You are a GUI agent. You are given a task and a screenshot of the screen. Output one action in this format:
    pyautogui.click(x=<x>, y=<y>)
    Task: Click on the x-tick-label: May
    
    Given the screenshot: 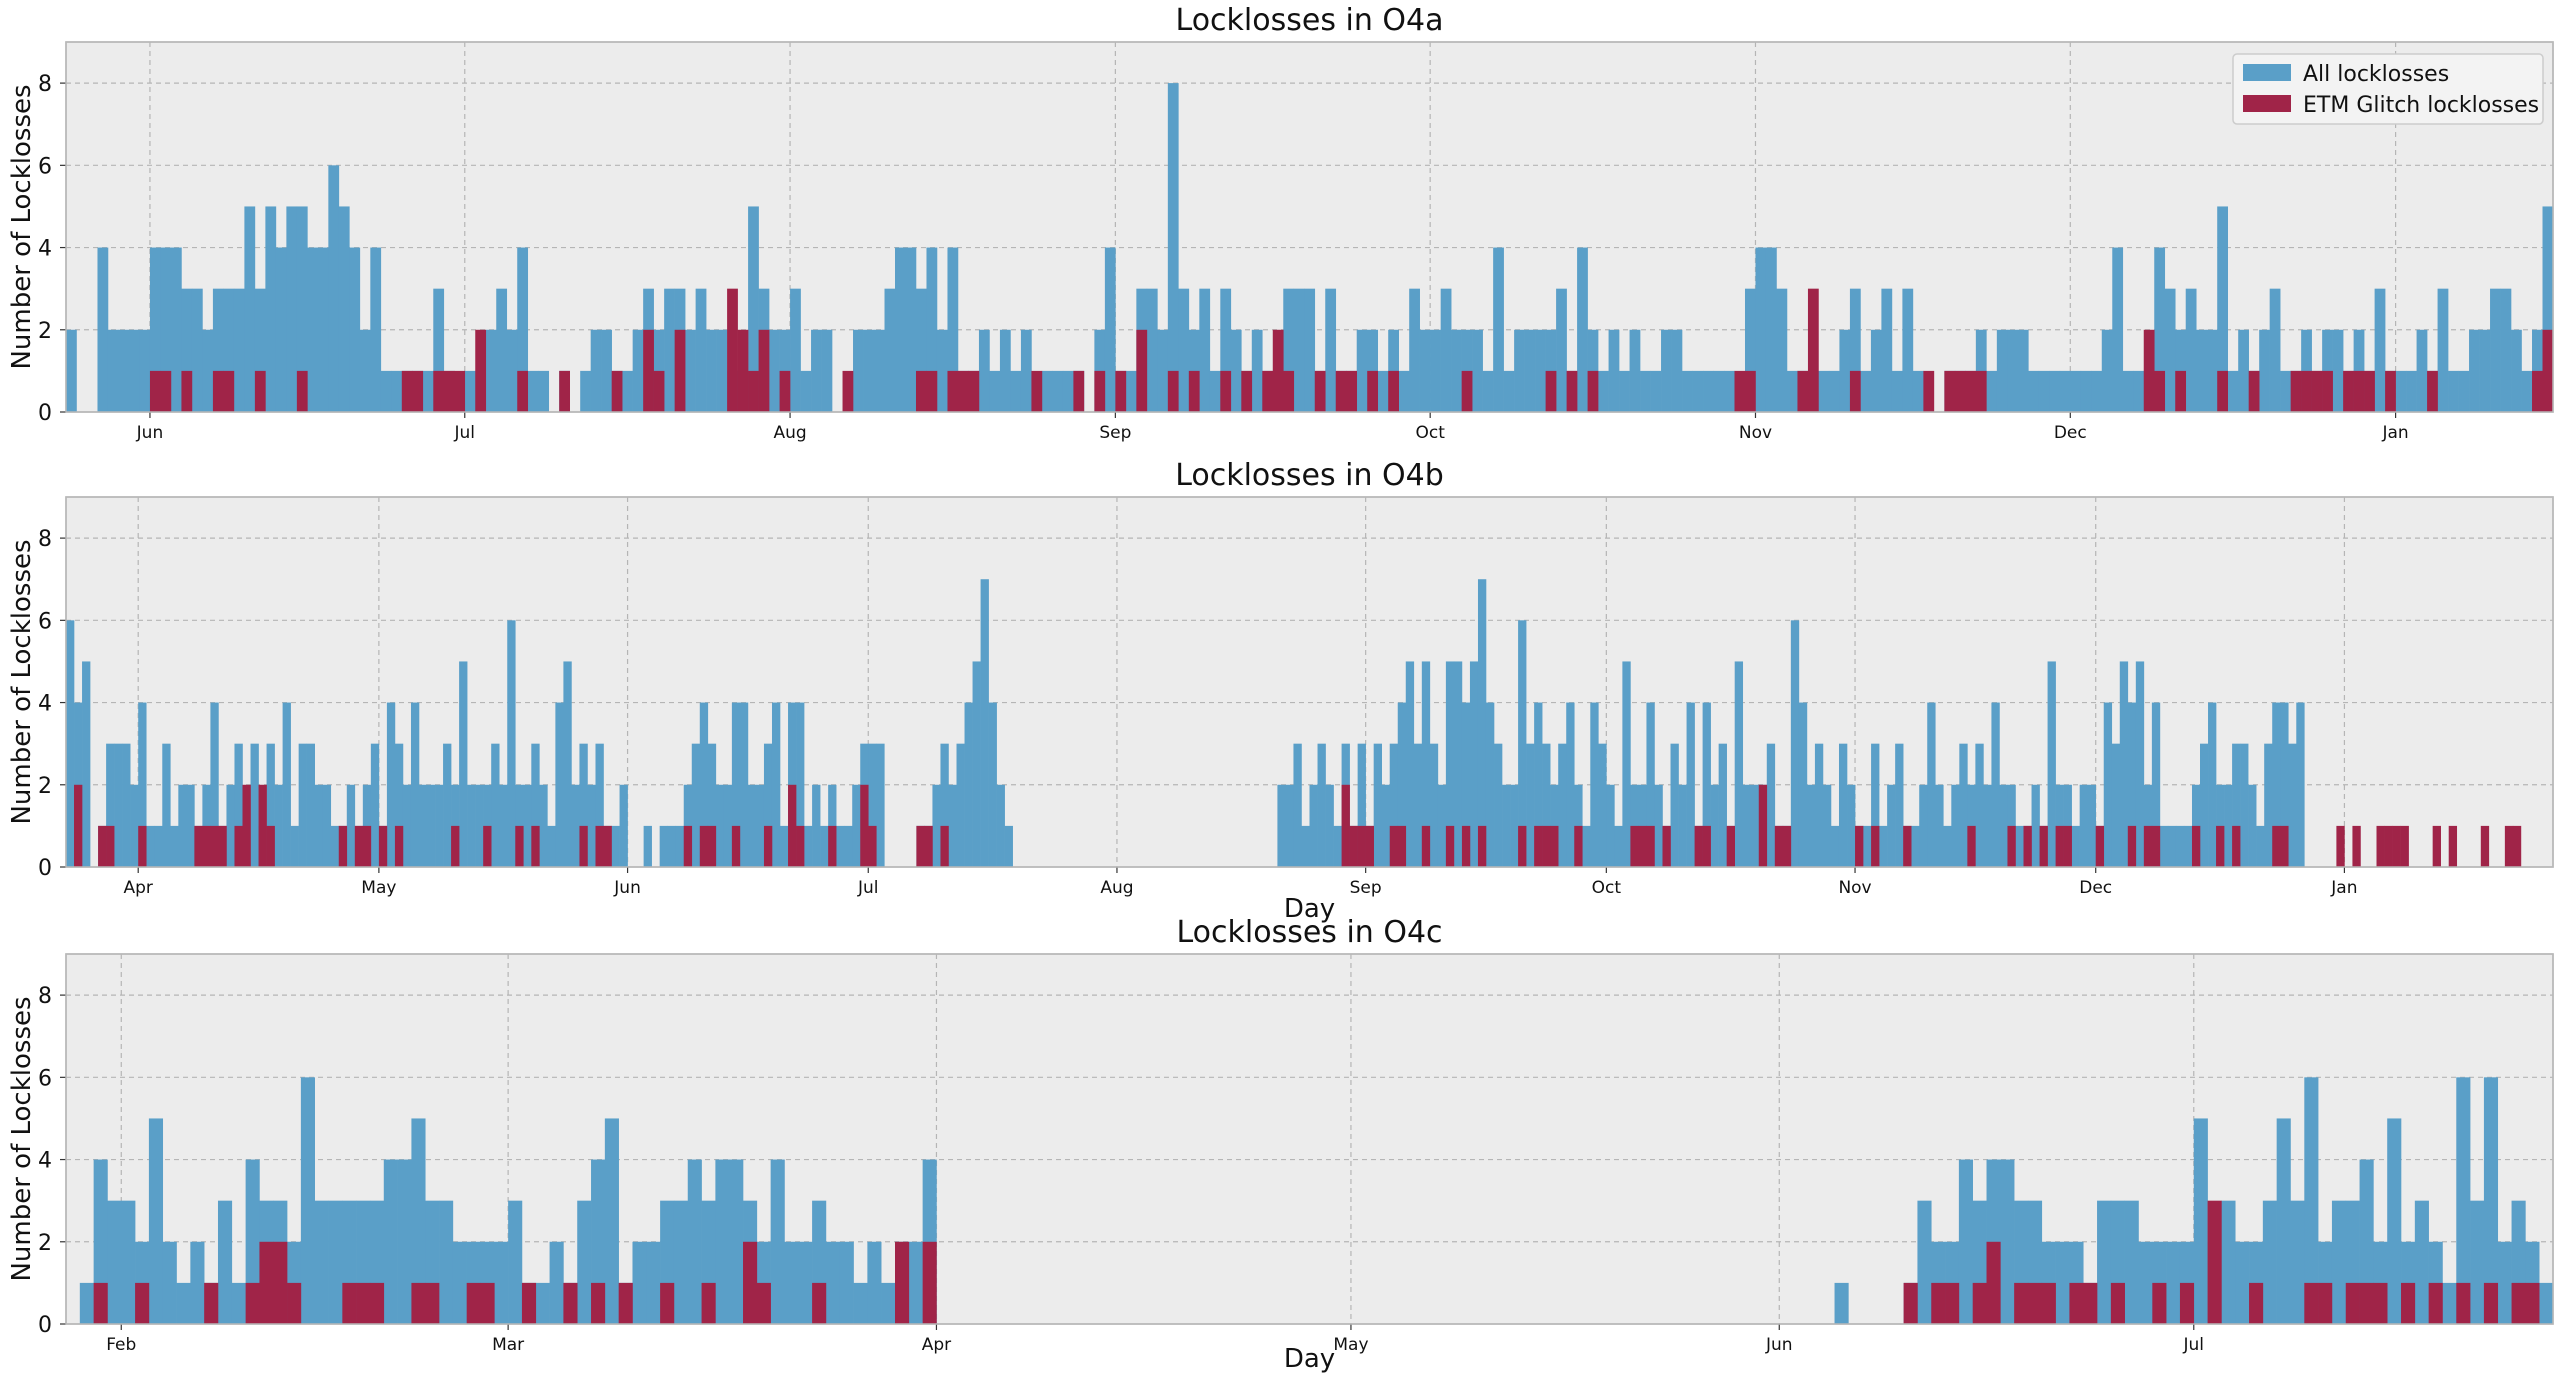 What is the action you would take?
    pyautogui.click(x=1350, y=1345)
    